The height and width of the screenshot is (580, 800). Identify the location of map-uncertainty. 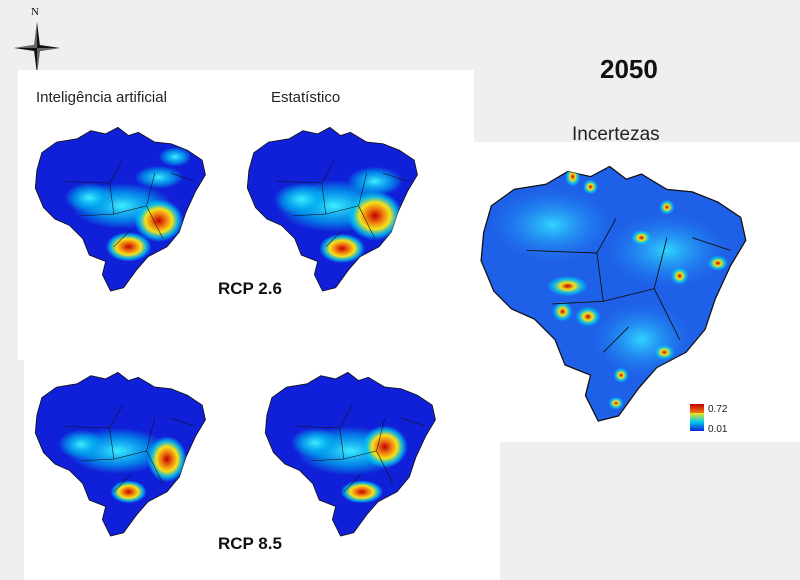
(613, 293).